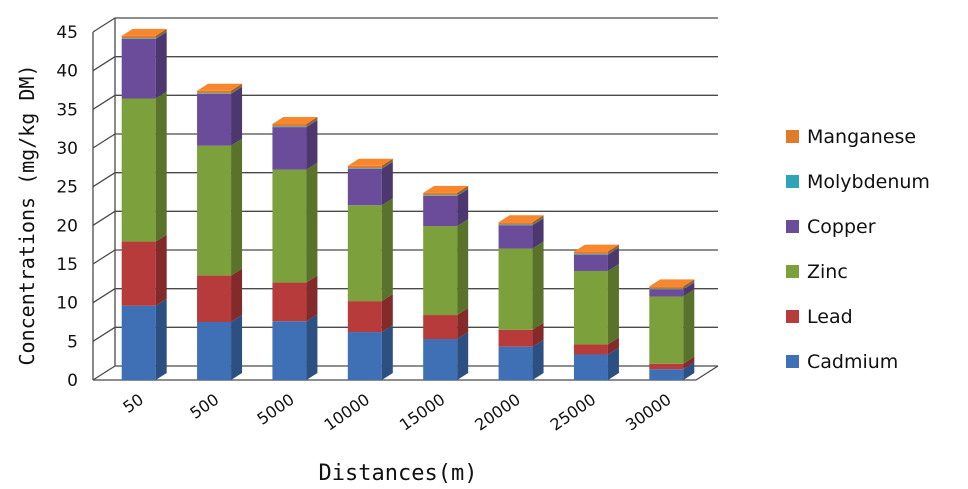 The width and height of the screenshot is (968, 489). I want to click on legend-item-molybdenum: Molybdenum, so click(858, 182).